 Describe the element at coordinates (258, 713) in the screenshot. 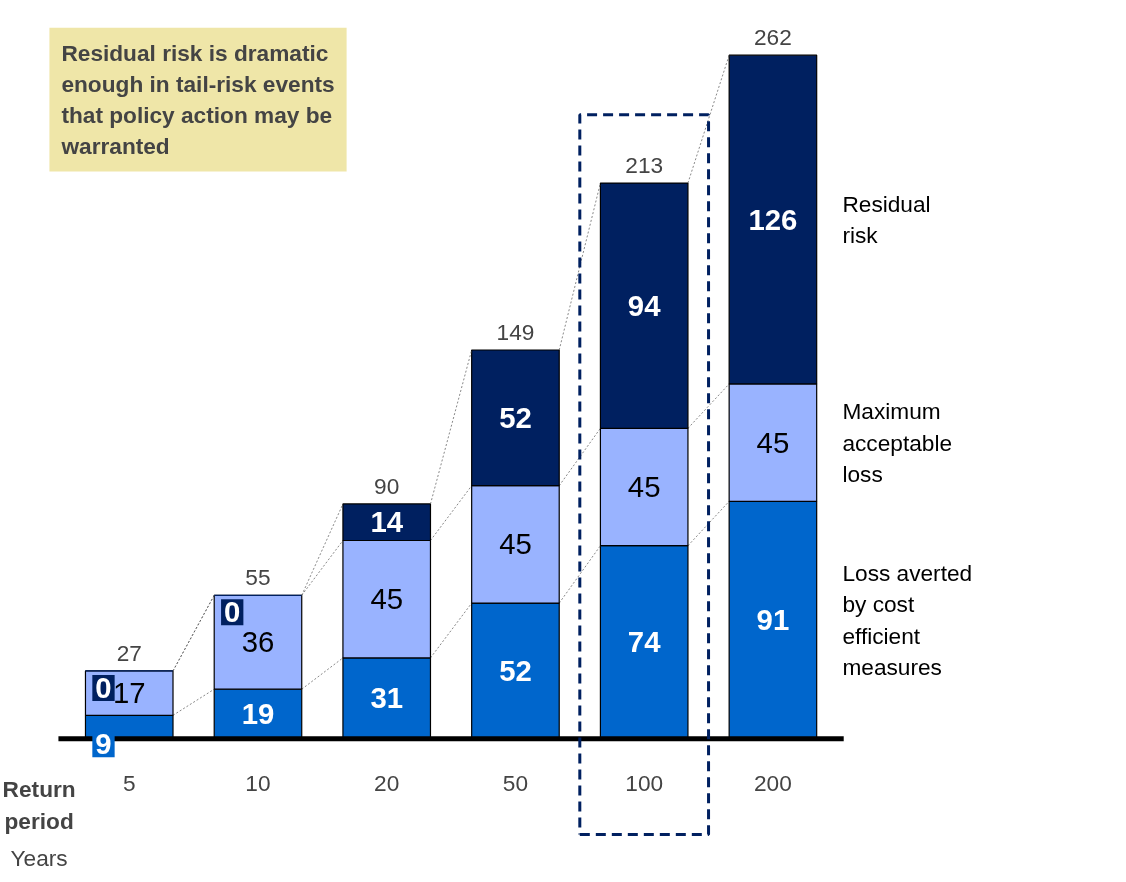

I see `data-label: 19` at that location.